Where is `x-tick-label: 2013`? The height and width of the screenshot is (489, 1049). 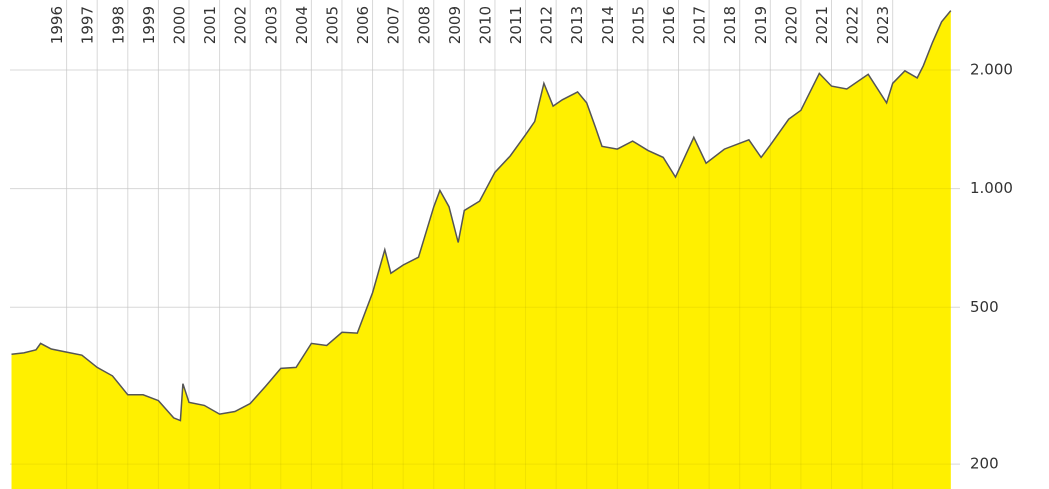 x-tick-label: 2013 is located at coordinates (577, 25).